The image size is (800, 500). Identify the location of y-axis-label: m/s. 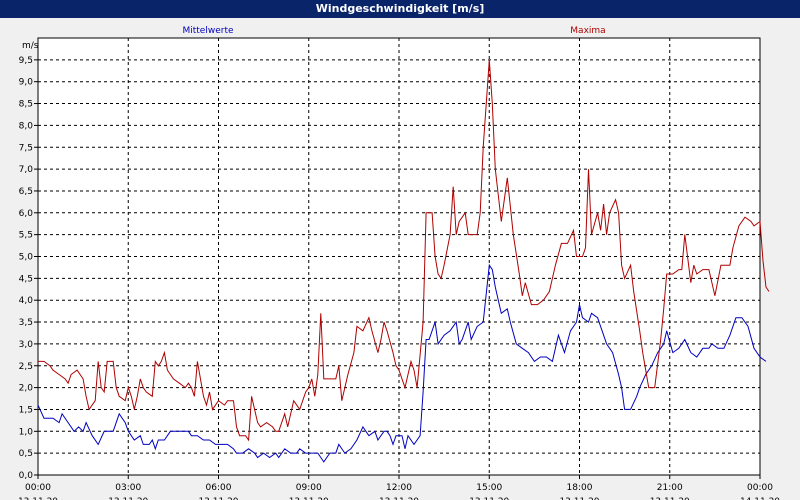
(30, 46).